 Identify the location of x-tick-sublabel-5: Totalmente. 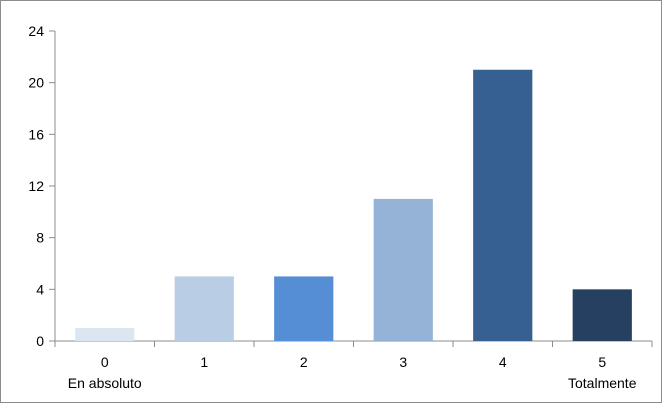
(602, 383).